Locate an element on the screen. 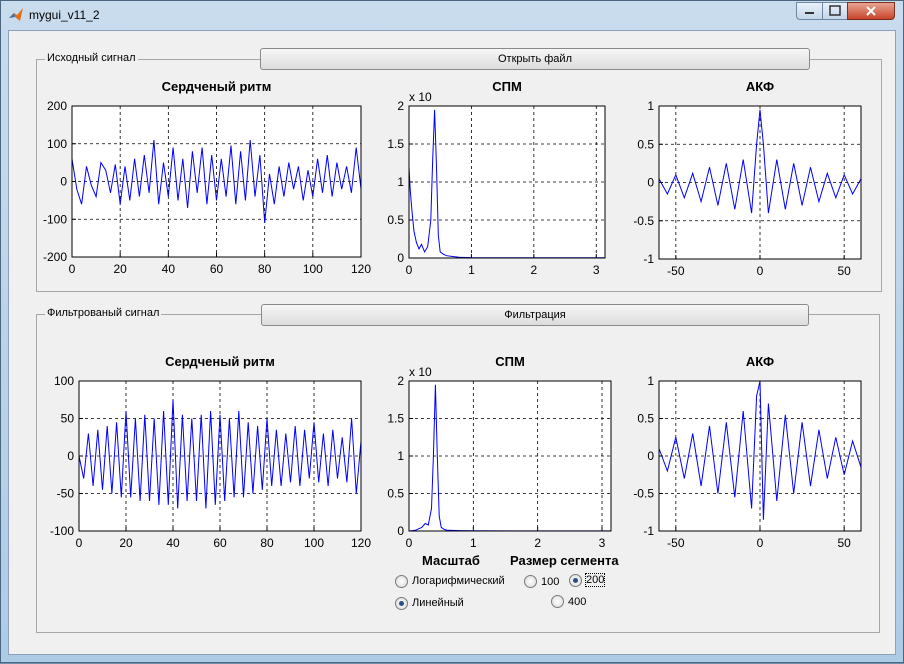 This screenshot has height=664, width=904. chart-title: СПМ is located at coordinates (510, 361).